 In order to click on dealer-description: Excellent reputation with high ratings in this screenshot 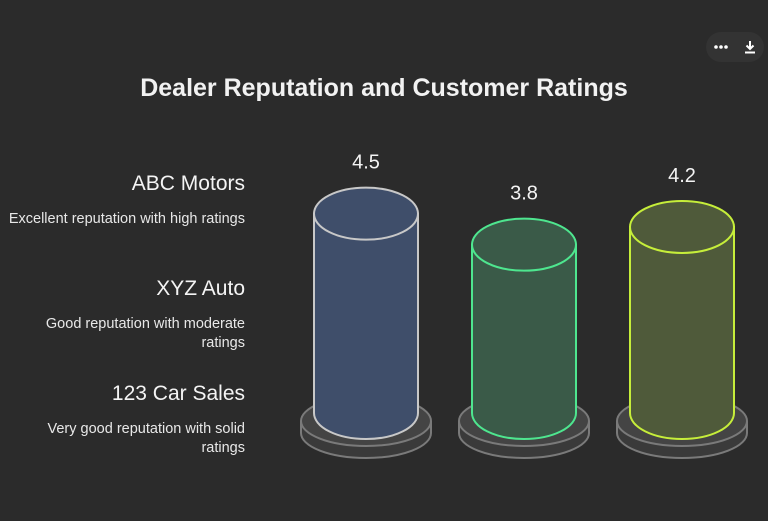, I will do `click(126, 219)`.